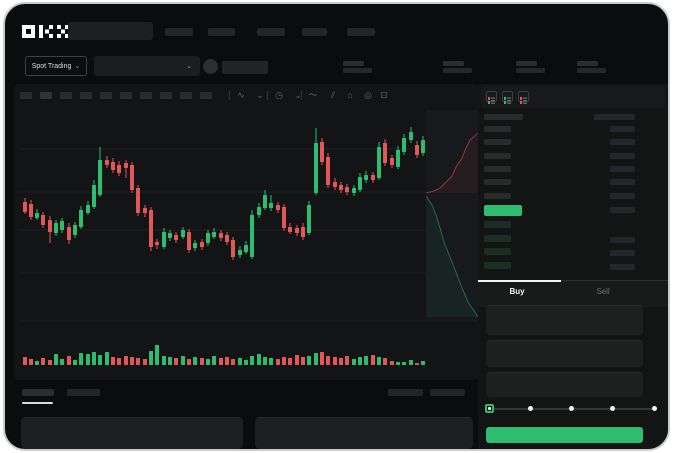 This screenshot has height=453, width=673. Describe the element at coordinates (350, 95) in the screenshot. I see `camera-icon: ⌂` at that location.